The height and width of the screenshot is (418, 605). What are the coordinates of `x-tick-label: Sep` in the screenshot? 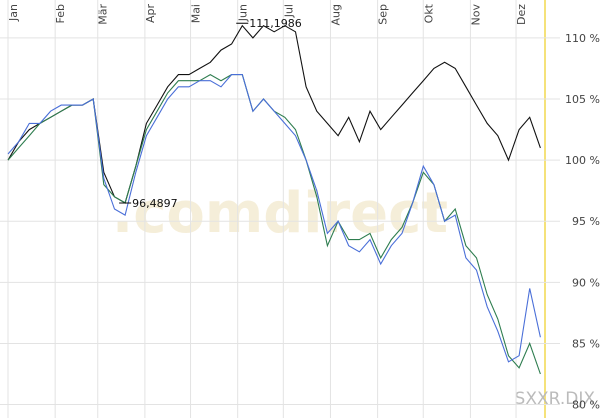 It's located at (383, 14).